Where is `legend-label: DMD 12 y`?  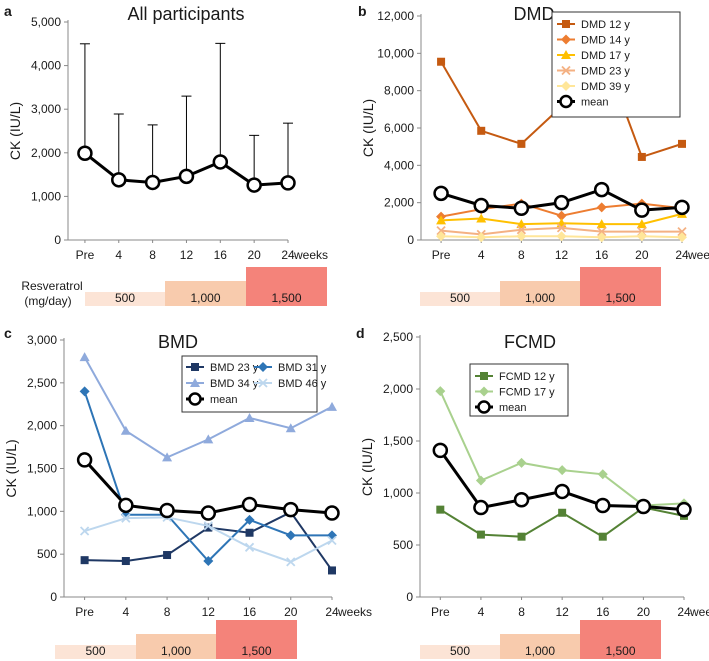
legend-label: DMD 12 y is located at coordinates (605, 25).